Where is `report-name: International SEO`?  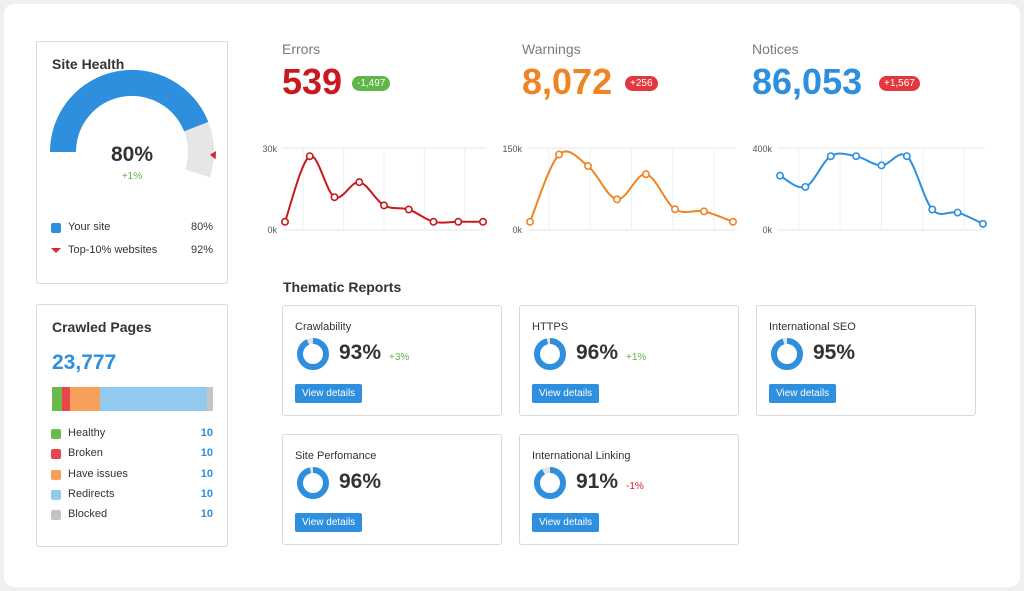
report-name: International SEO is located at coordinates (812, 327).